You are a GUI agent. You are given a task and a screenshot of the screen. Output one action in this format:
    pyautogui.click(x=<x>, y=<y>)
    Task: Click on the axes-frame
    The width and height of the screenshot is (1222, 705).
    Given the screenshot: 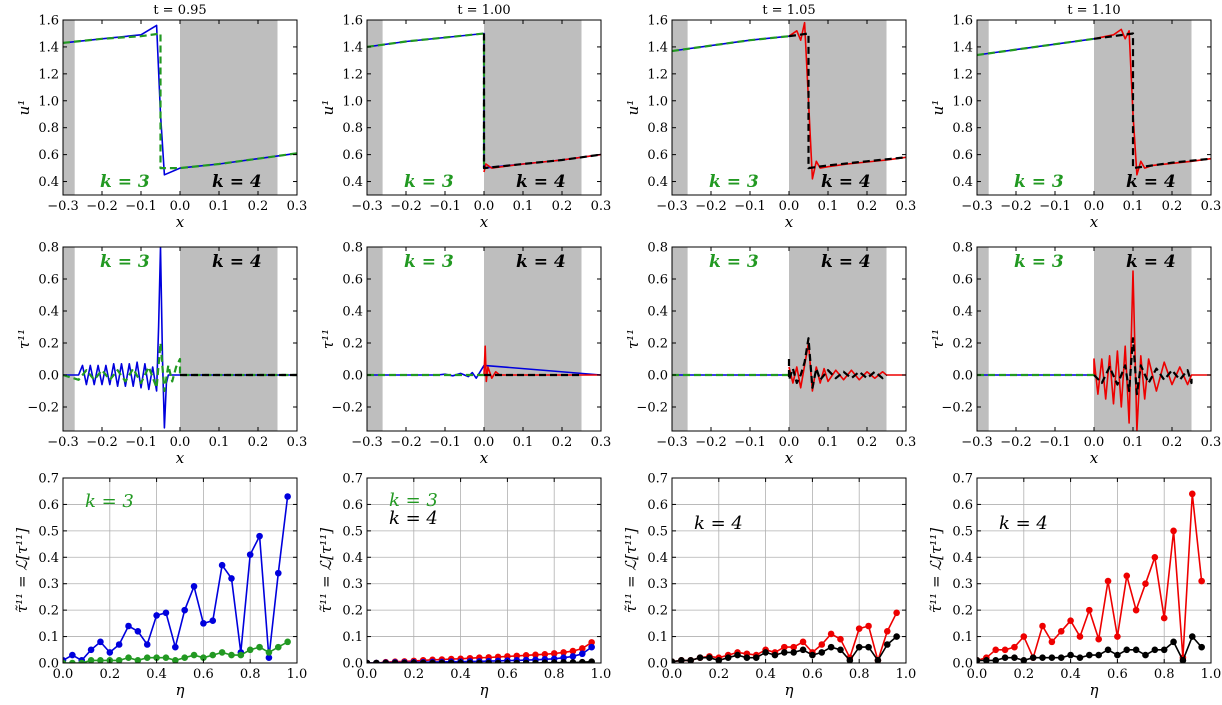 What is the action you would take?
    pyautogui.click(x=1094, y=570)
    